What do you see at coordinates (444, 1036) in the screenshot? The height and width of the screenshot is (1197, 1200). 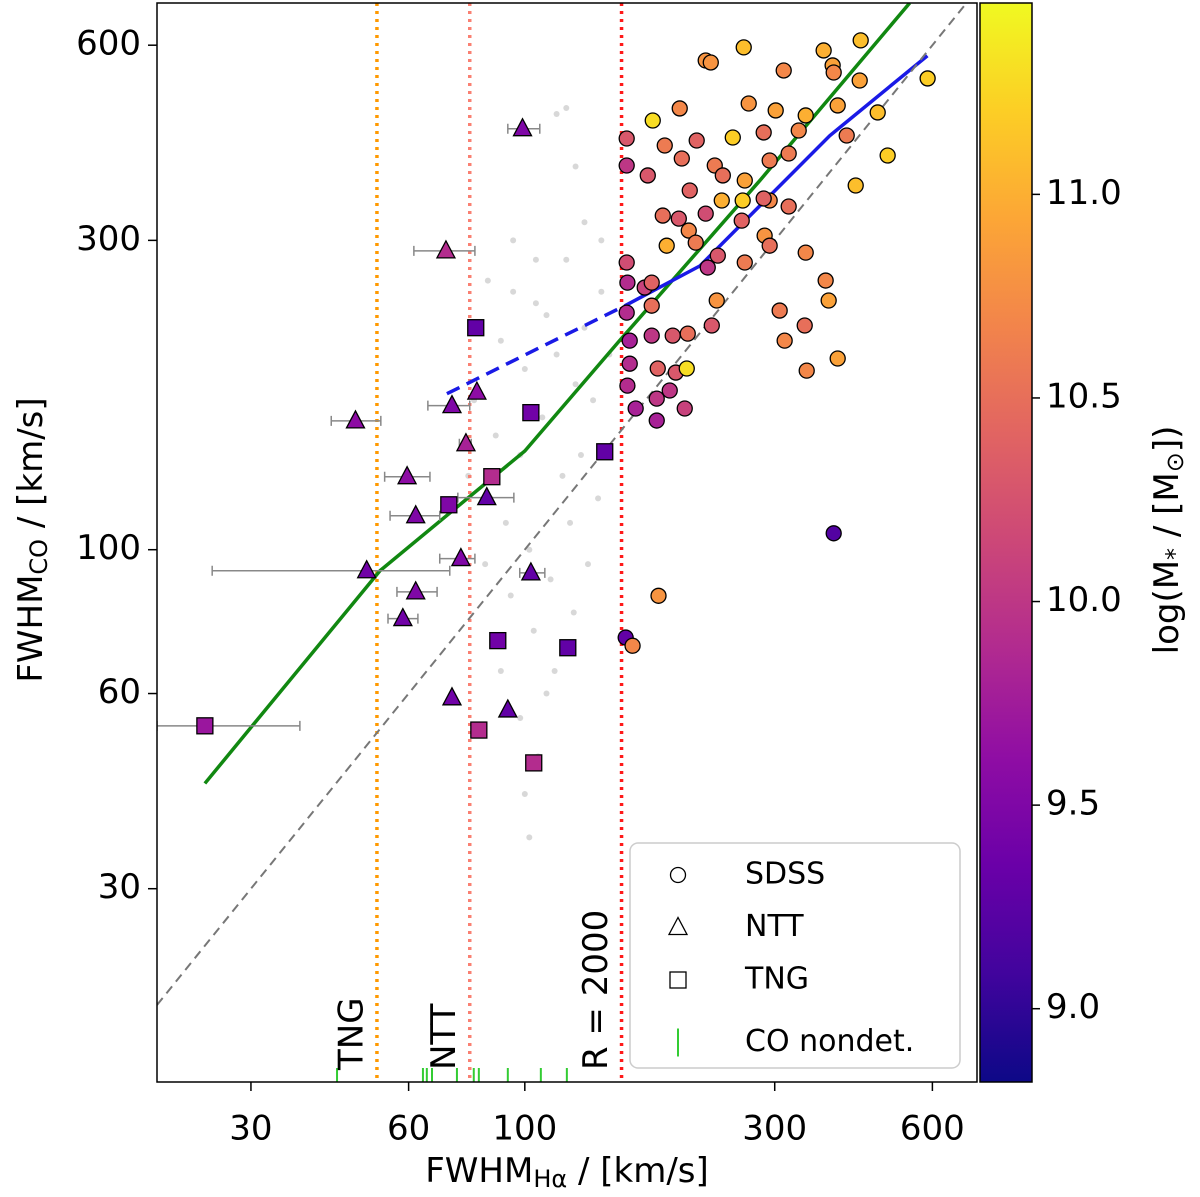 I see `resolution-label: NTT` at bounding box center [444, 1036].